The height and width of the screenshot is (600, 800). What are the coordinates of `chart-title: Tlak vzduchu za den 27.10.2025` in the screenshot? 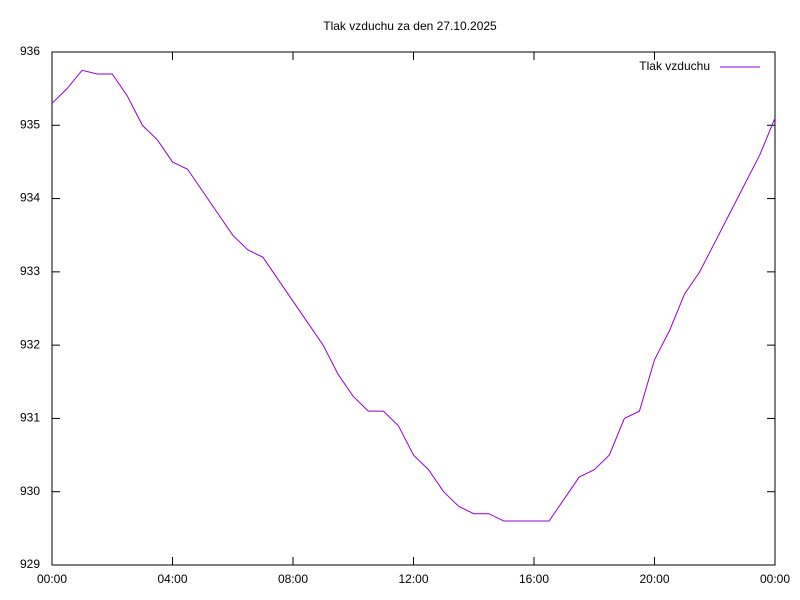 It's located at (410, 26).